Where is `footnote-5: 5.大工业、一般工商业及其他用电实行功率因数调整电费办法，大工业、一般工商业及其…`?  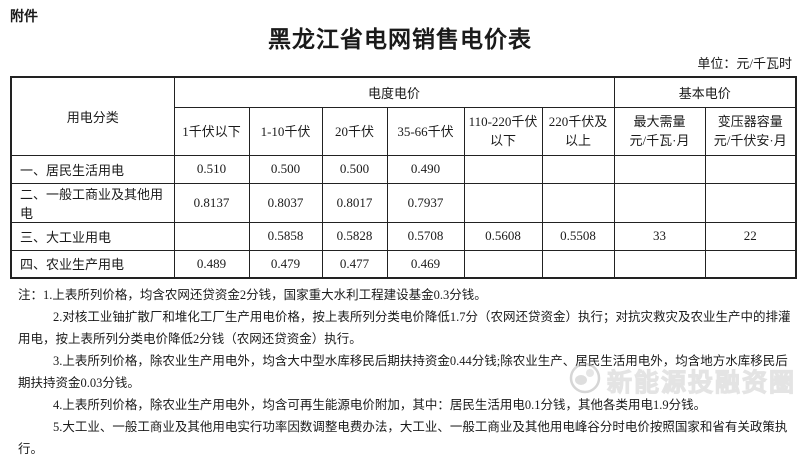
footnote-5: 5.大工业、一般工商业及其他用电实行功率因数调整电费办法，大工业、一般工商业及其… is located at coordinates (403, 438).